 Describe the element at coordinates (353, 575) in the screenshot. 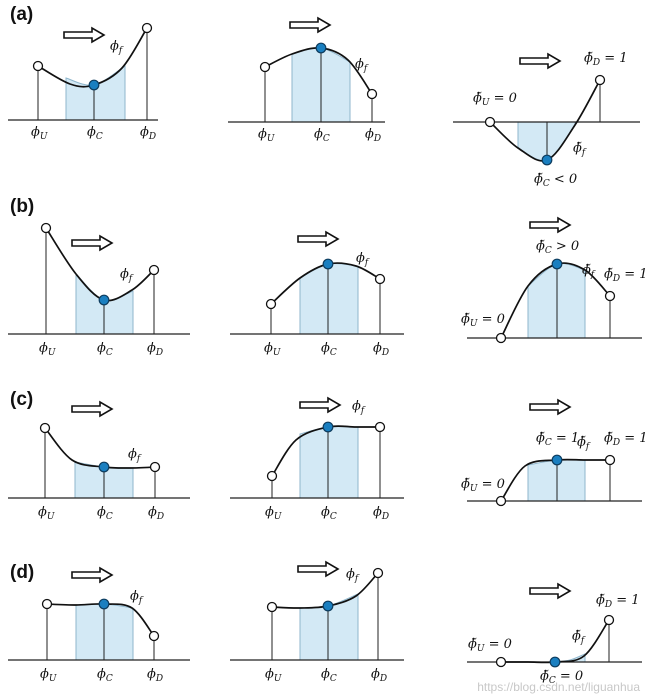

I see `label-f-r4c2: ϕf` at that location.